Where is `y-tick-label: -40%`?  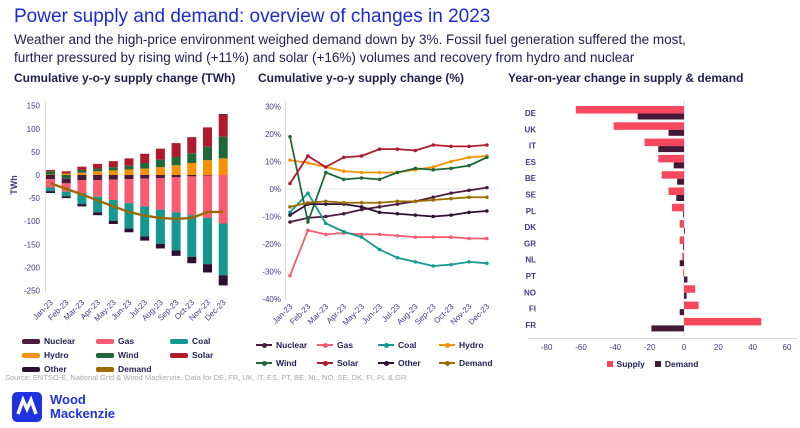 y-tick-label: -40% is located at coordinates (271, 299).